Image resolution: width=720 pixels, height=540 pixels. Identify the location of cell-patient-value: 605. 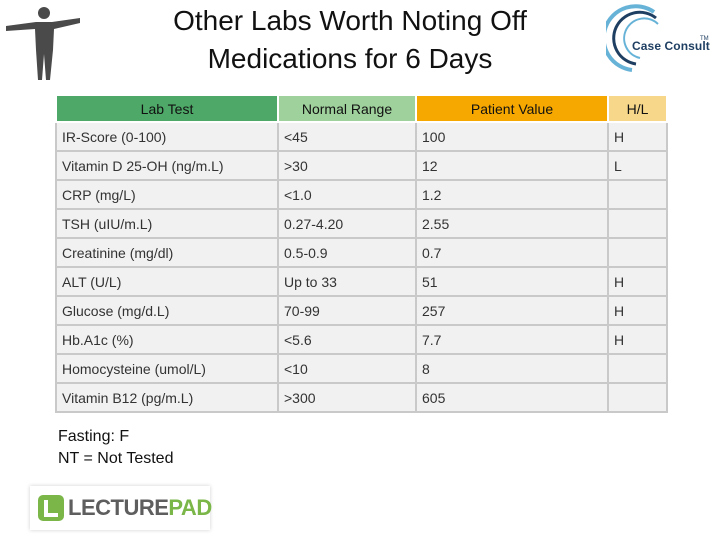
(512, 397).